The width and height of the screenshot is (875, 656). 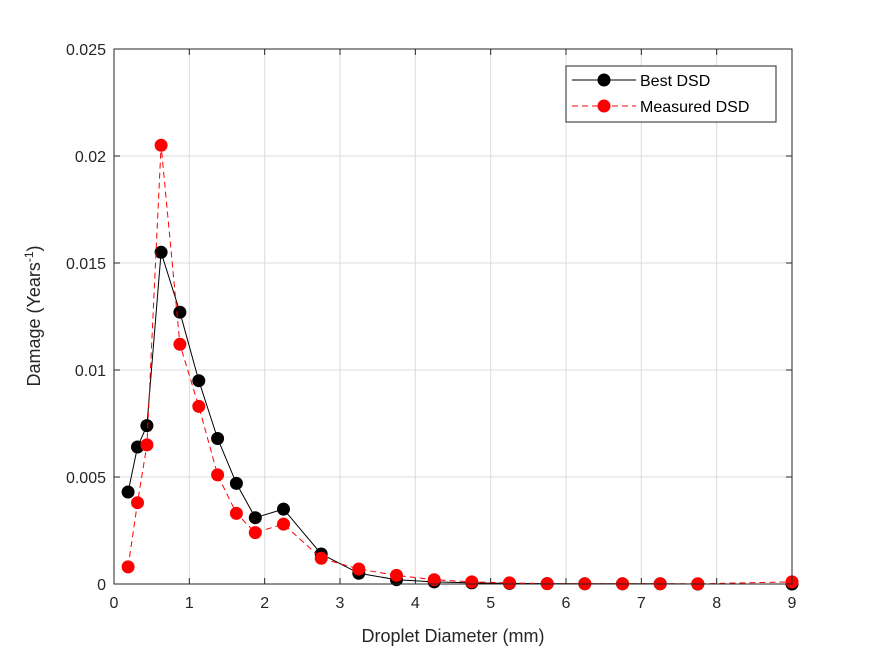 I want to click on y-tick-label: 0.005, so click(x=86, y=478).